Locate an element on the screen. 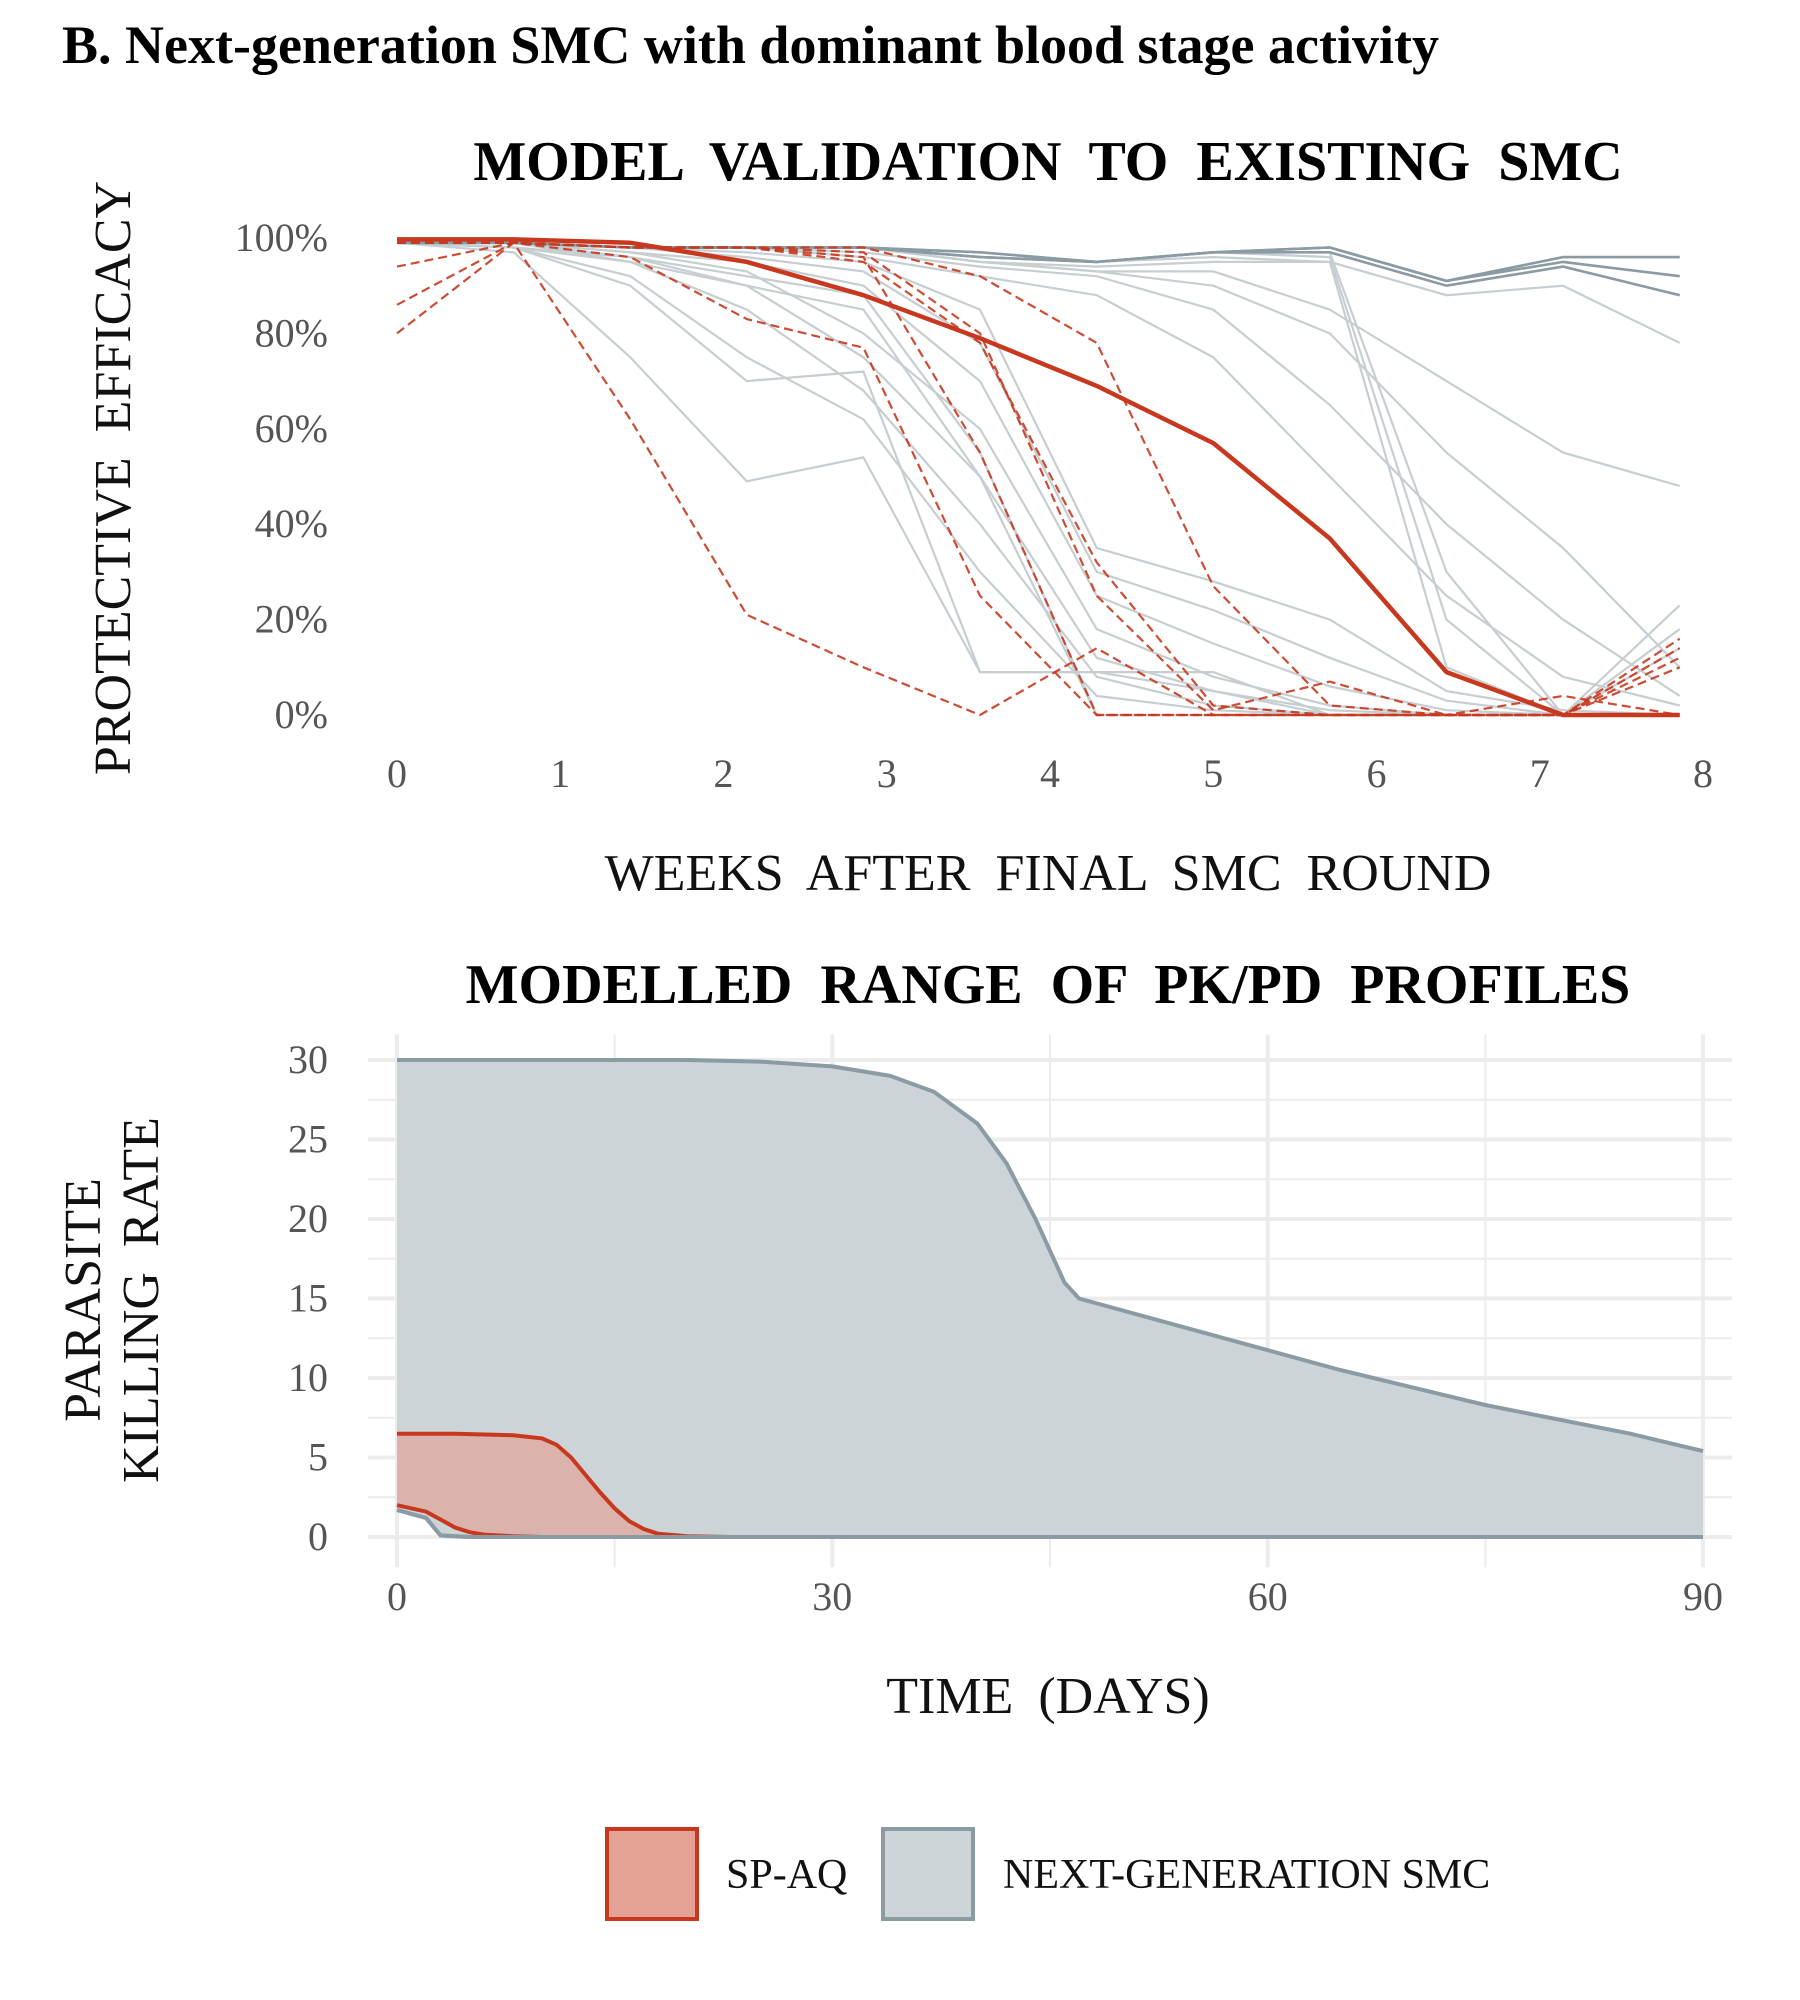  pkpd-x-tick-label: 60 is located at coordinates (1268, 1596).